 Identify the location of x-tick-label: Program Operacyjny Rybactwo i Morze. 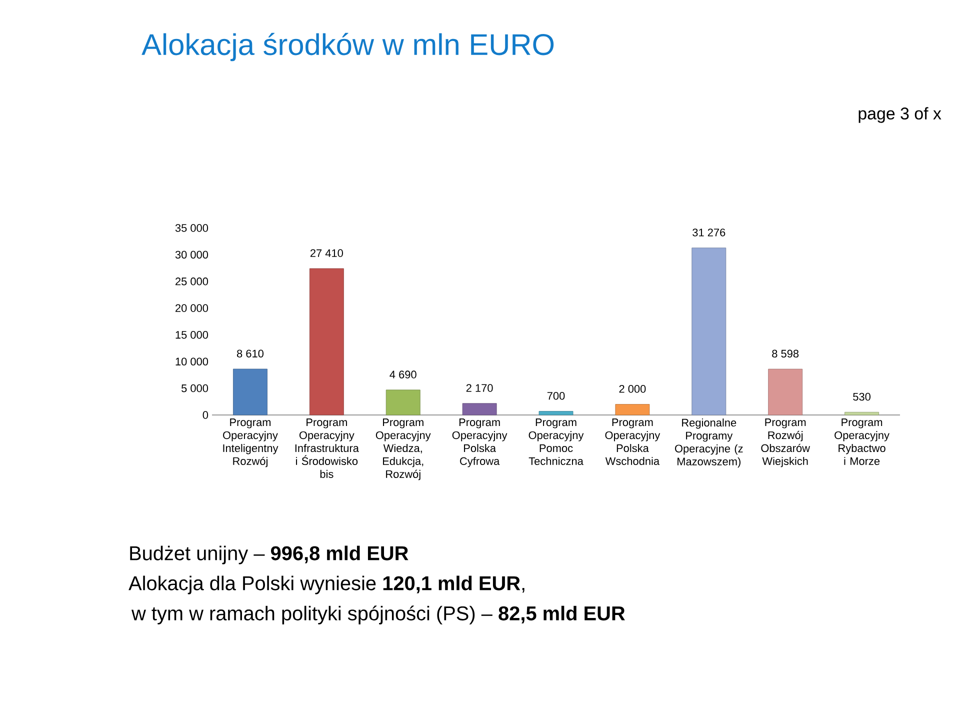
(862, 442).